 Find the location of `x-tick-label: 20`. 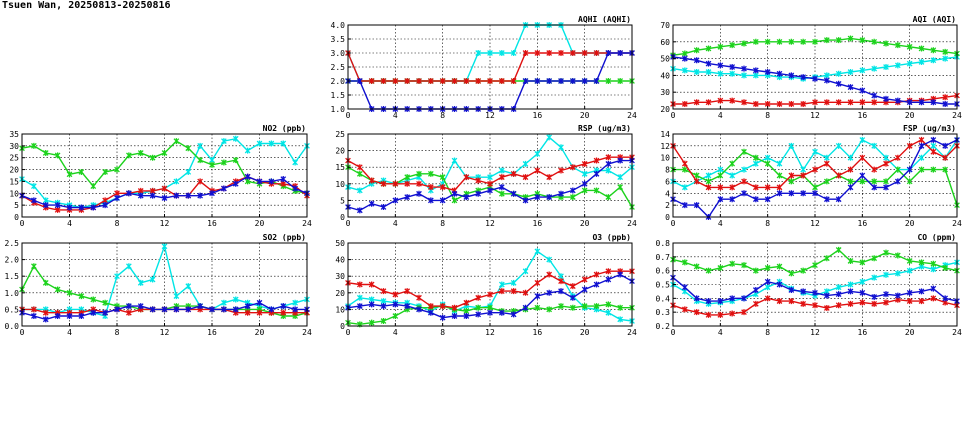

x-tick-label: 20 is located at coordinates (260, 332).